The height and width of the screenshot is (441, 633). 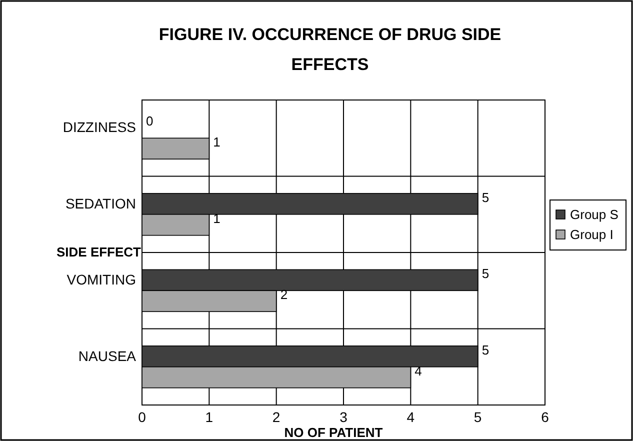 I want to click on x-tick-label: 2, so click(x=276, y=417).